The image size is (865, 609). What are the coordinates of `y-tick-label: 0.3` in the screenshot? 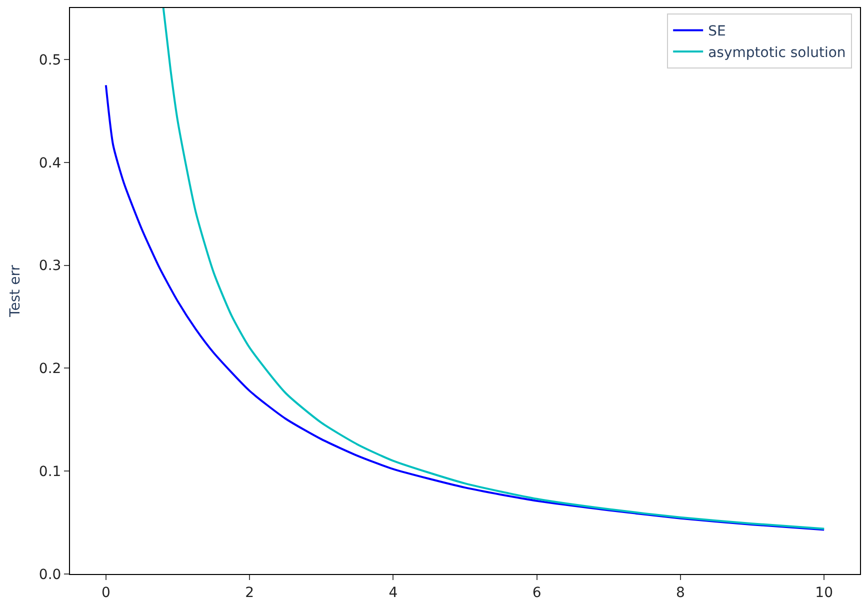 It's located at (50, 266).